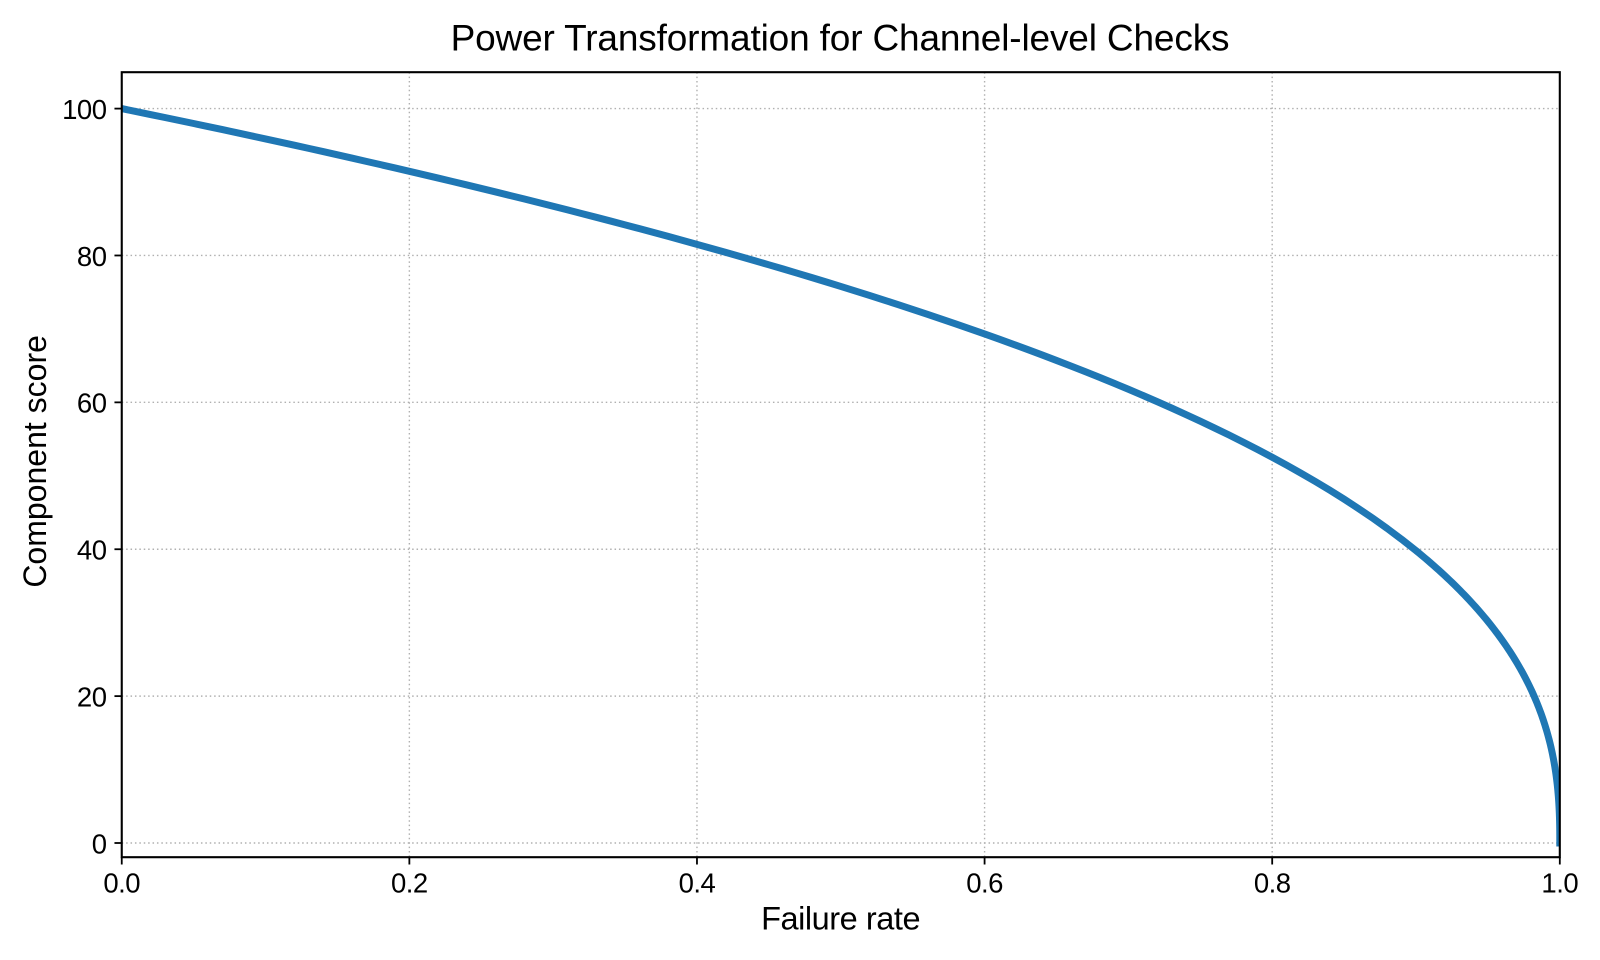 Image resolution: width=1600 pixels, height=960 pixels. What do you see at coordinates (99, 843) in the screenshot?
I see `svg-text: 0` at bounding box center [99, 843].